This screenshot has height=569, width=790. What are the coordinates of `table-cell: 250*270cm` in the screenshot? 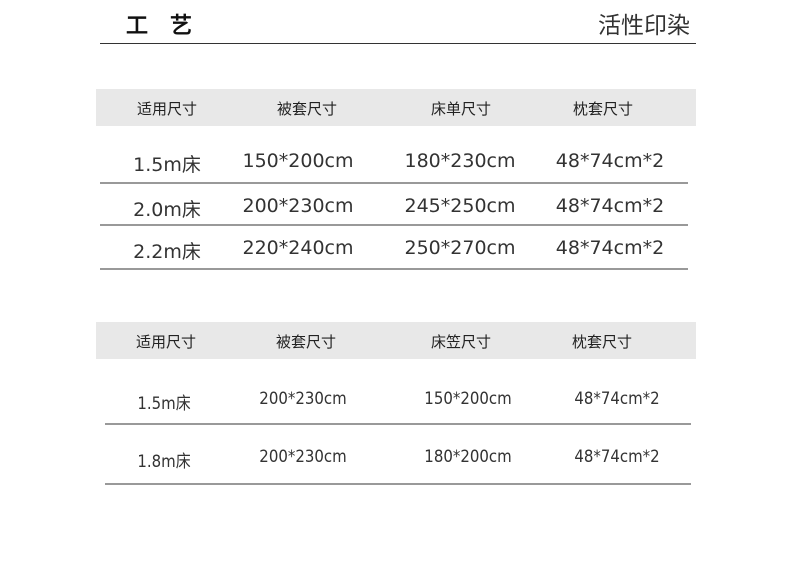 It's located at (460, 248).